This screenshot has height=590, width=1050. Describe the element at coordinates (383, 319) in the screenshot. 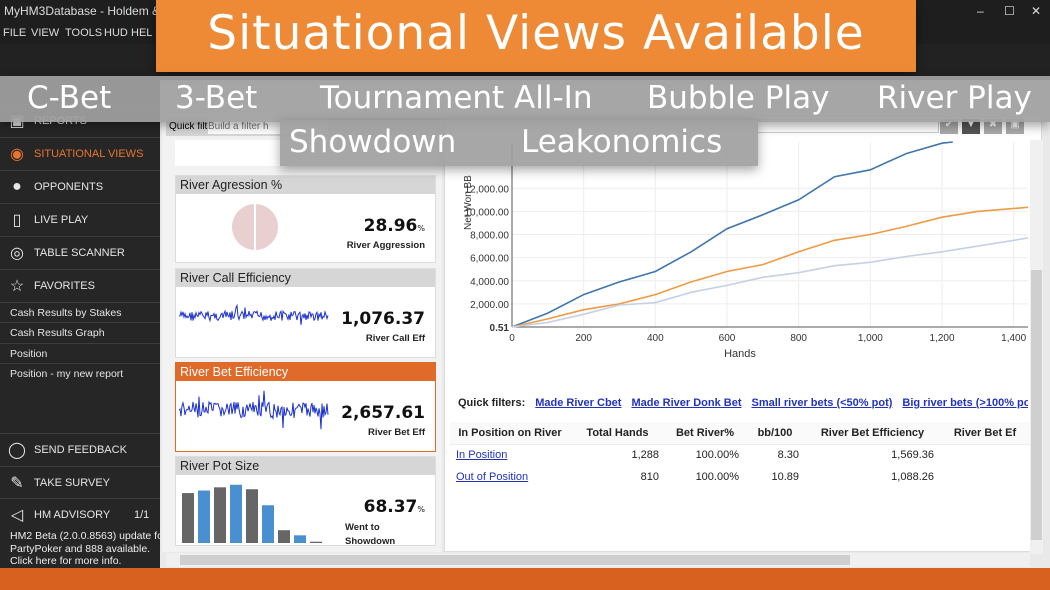

I see `card-value: 1,076.37` at that location.